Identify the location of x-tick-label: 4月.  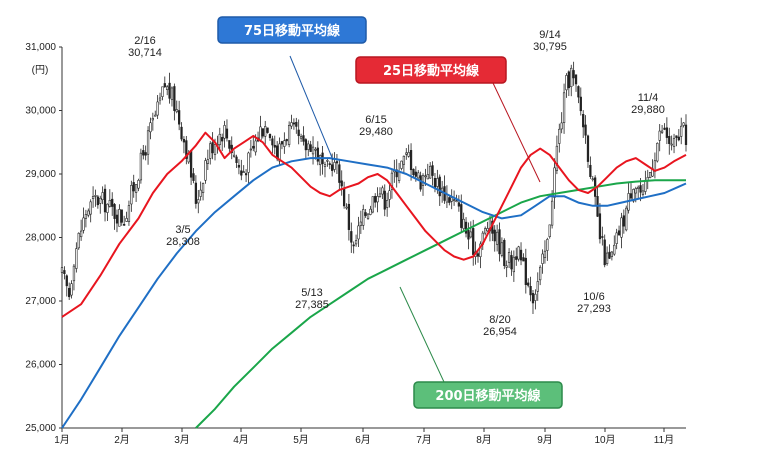
(241, 440).